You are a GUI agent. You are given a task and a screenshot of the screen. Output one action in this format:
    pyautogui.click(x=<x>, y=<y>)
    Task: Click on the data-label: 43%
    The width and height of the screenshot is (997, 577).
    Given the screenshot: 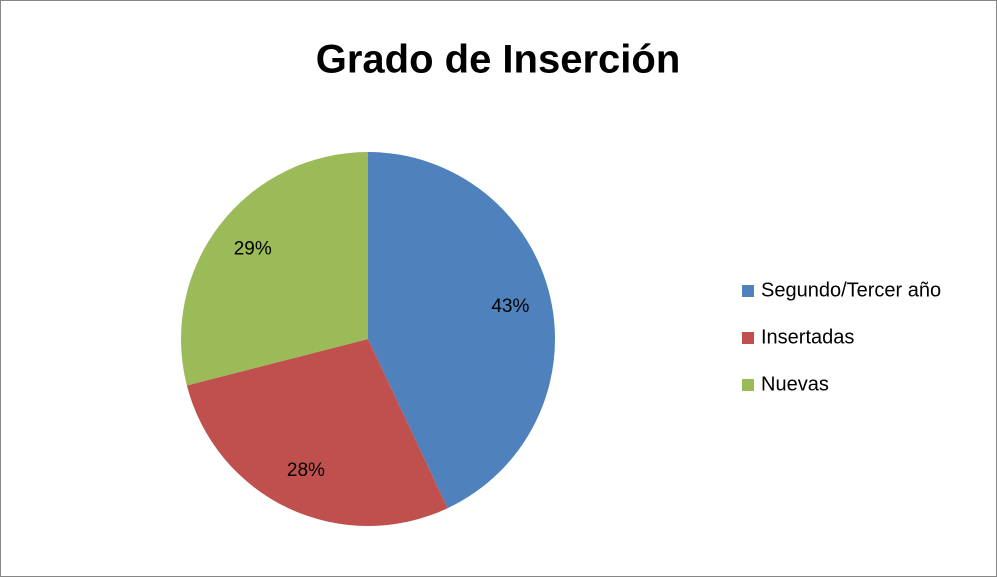 What is the action you would take?
    pyautogui.click(x=510, y=306)
    